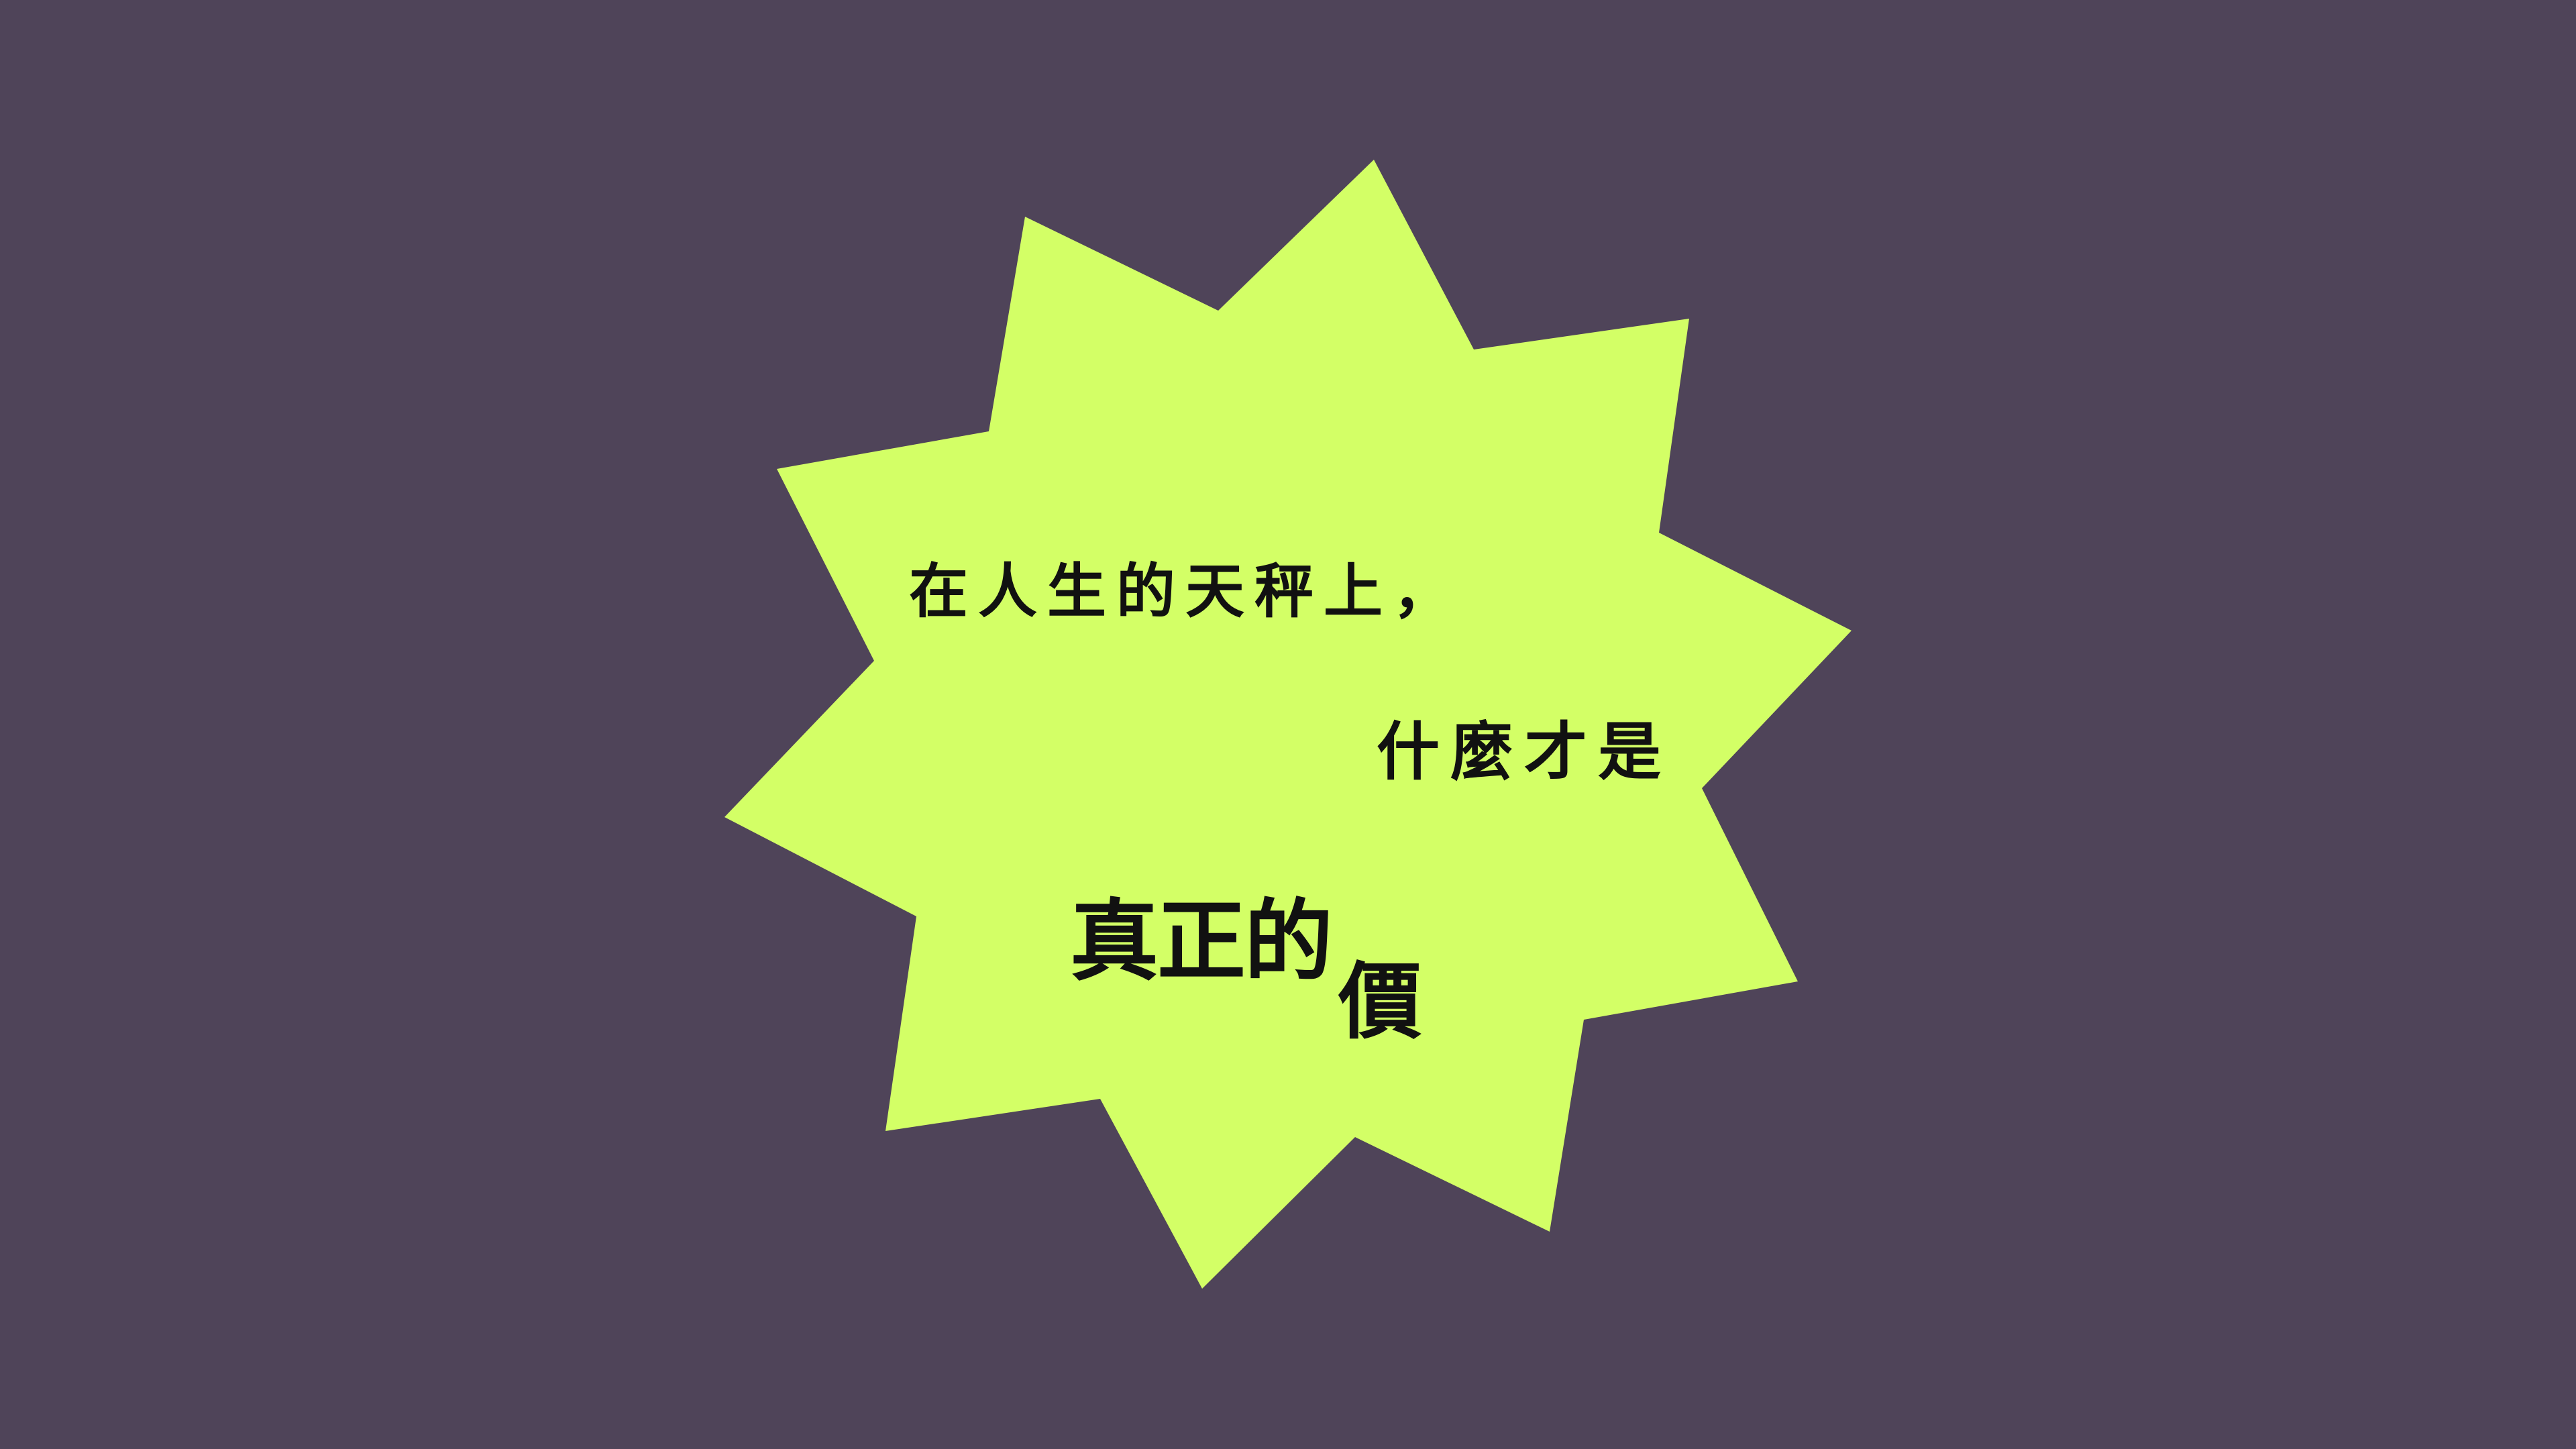  Describe the element at coordinates (1201, 942) in the screenshot. I see `text-line-3: 真正的` at that location.